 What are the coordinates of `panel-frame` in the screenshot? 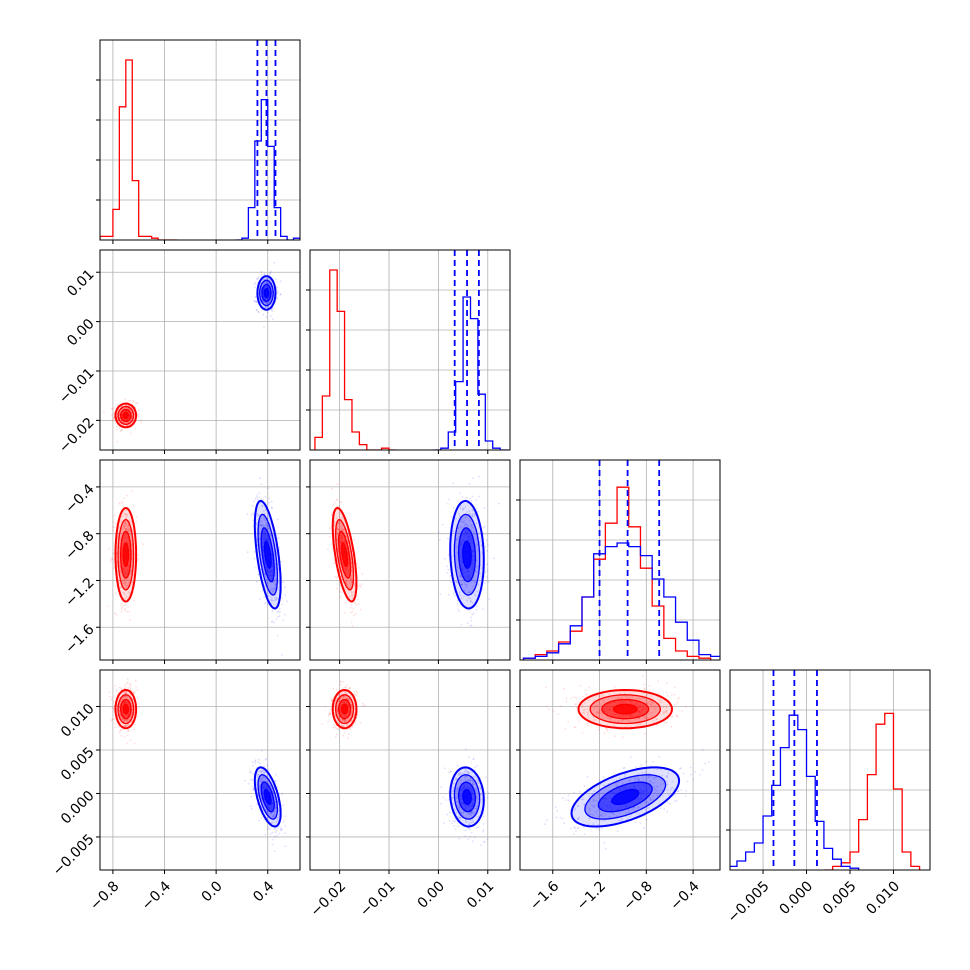 It's located at (410, 770).